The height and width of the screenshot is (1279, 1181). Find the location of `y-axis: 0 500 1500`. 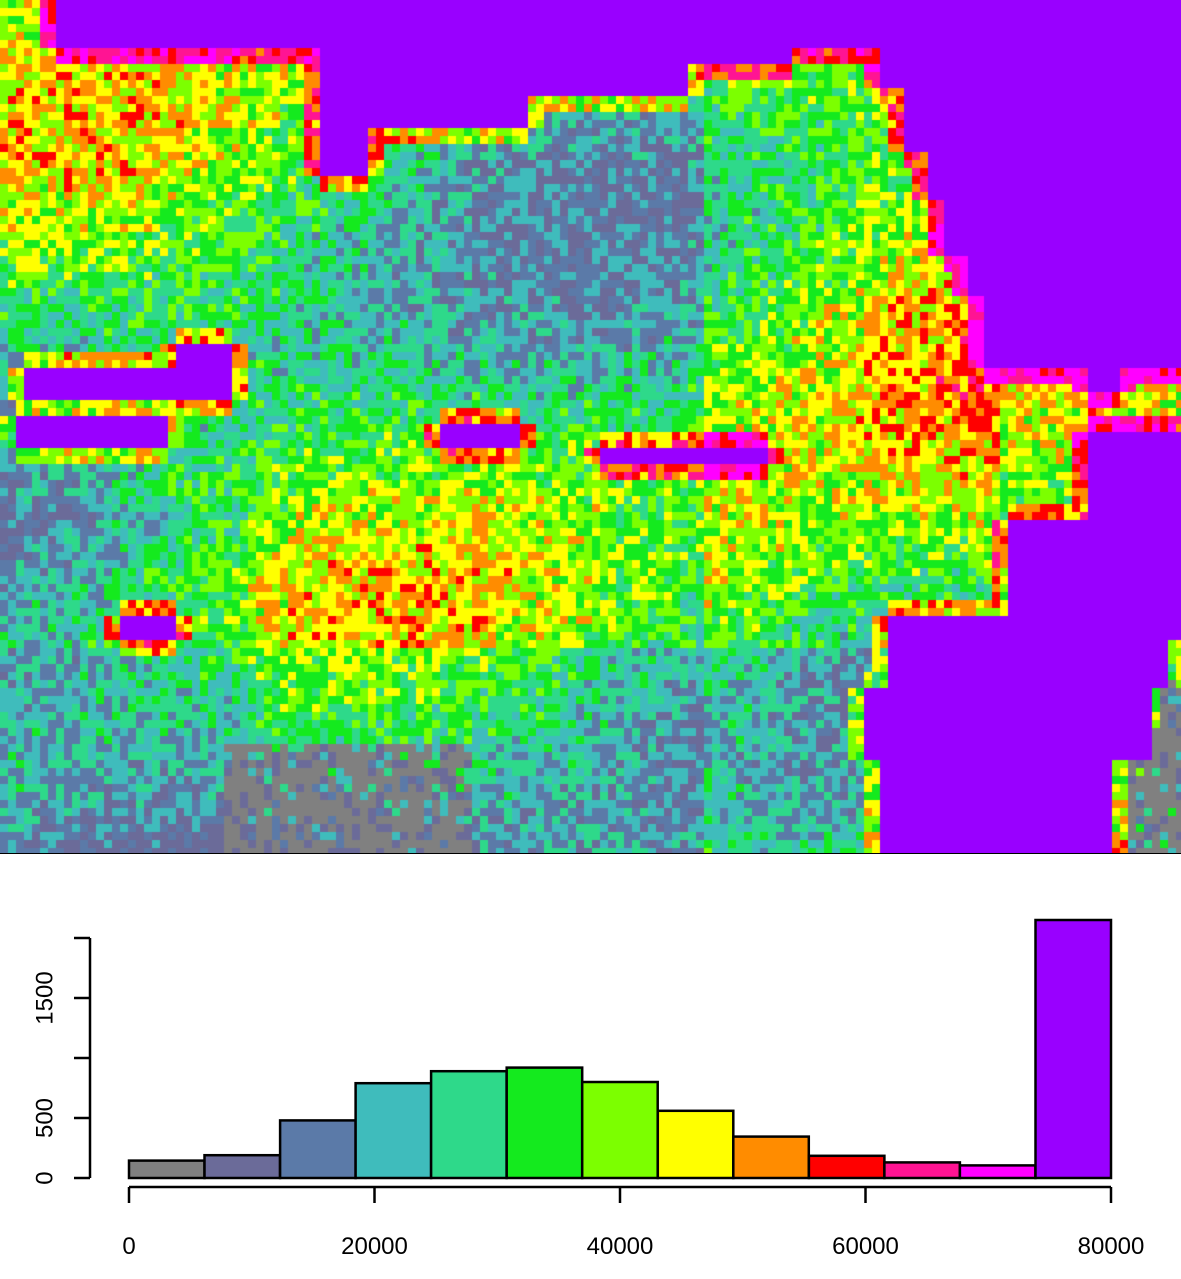

y-axis: 0 500 1500 is located at coordinates (61, 1060).